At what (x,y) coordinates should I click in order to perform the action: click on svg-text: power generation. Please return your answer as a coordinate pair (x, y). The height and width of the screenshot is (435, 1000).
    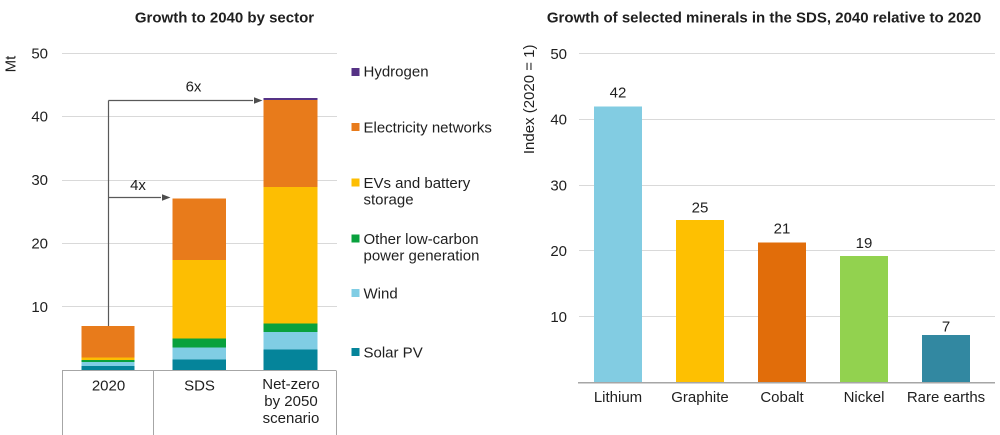
    Looking at the image, I should click on (422, 256).